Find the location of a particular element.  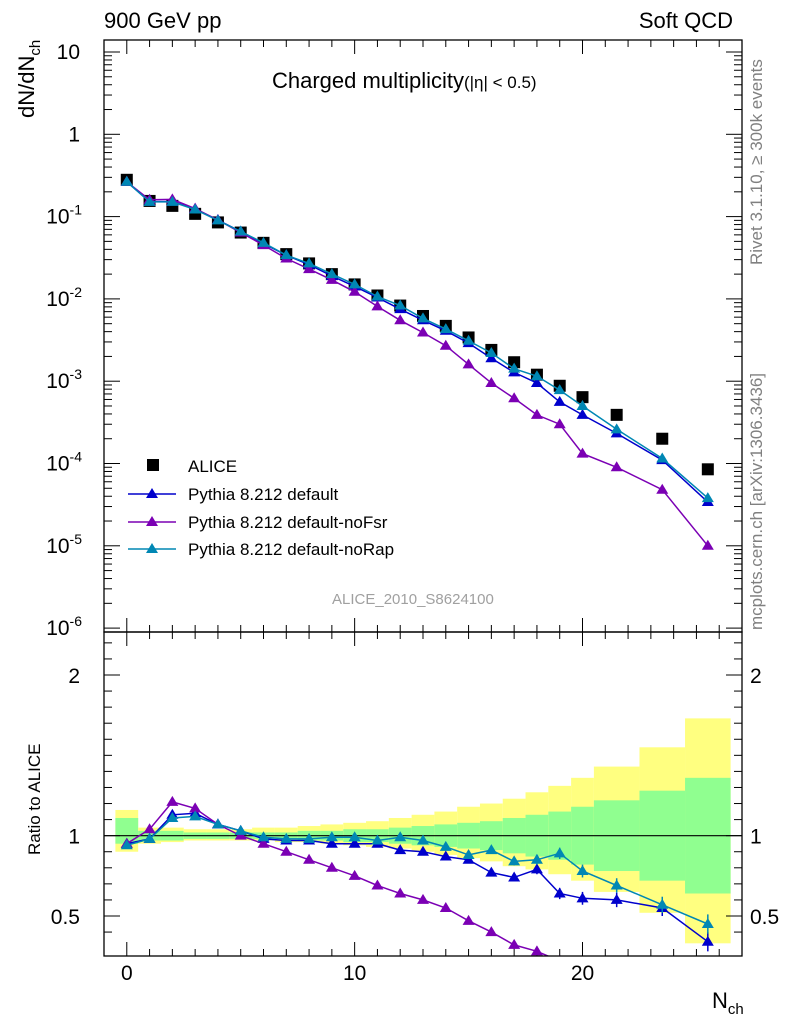

ratio-y-tick-label-left: 2 is located at coordinates (74, 676).